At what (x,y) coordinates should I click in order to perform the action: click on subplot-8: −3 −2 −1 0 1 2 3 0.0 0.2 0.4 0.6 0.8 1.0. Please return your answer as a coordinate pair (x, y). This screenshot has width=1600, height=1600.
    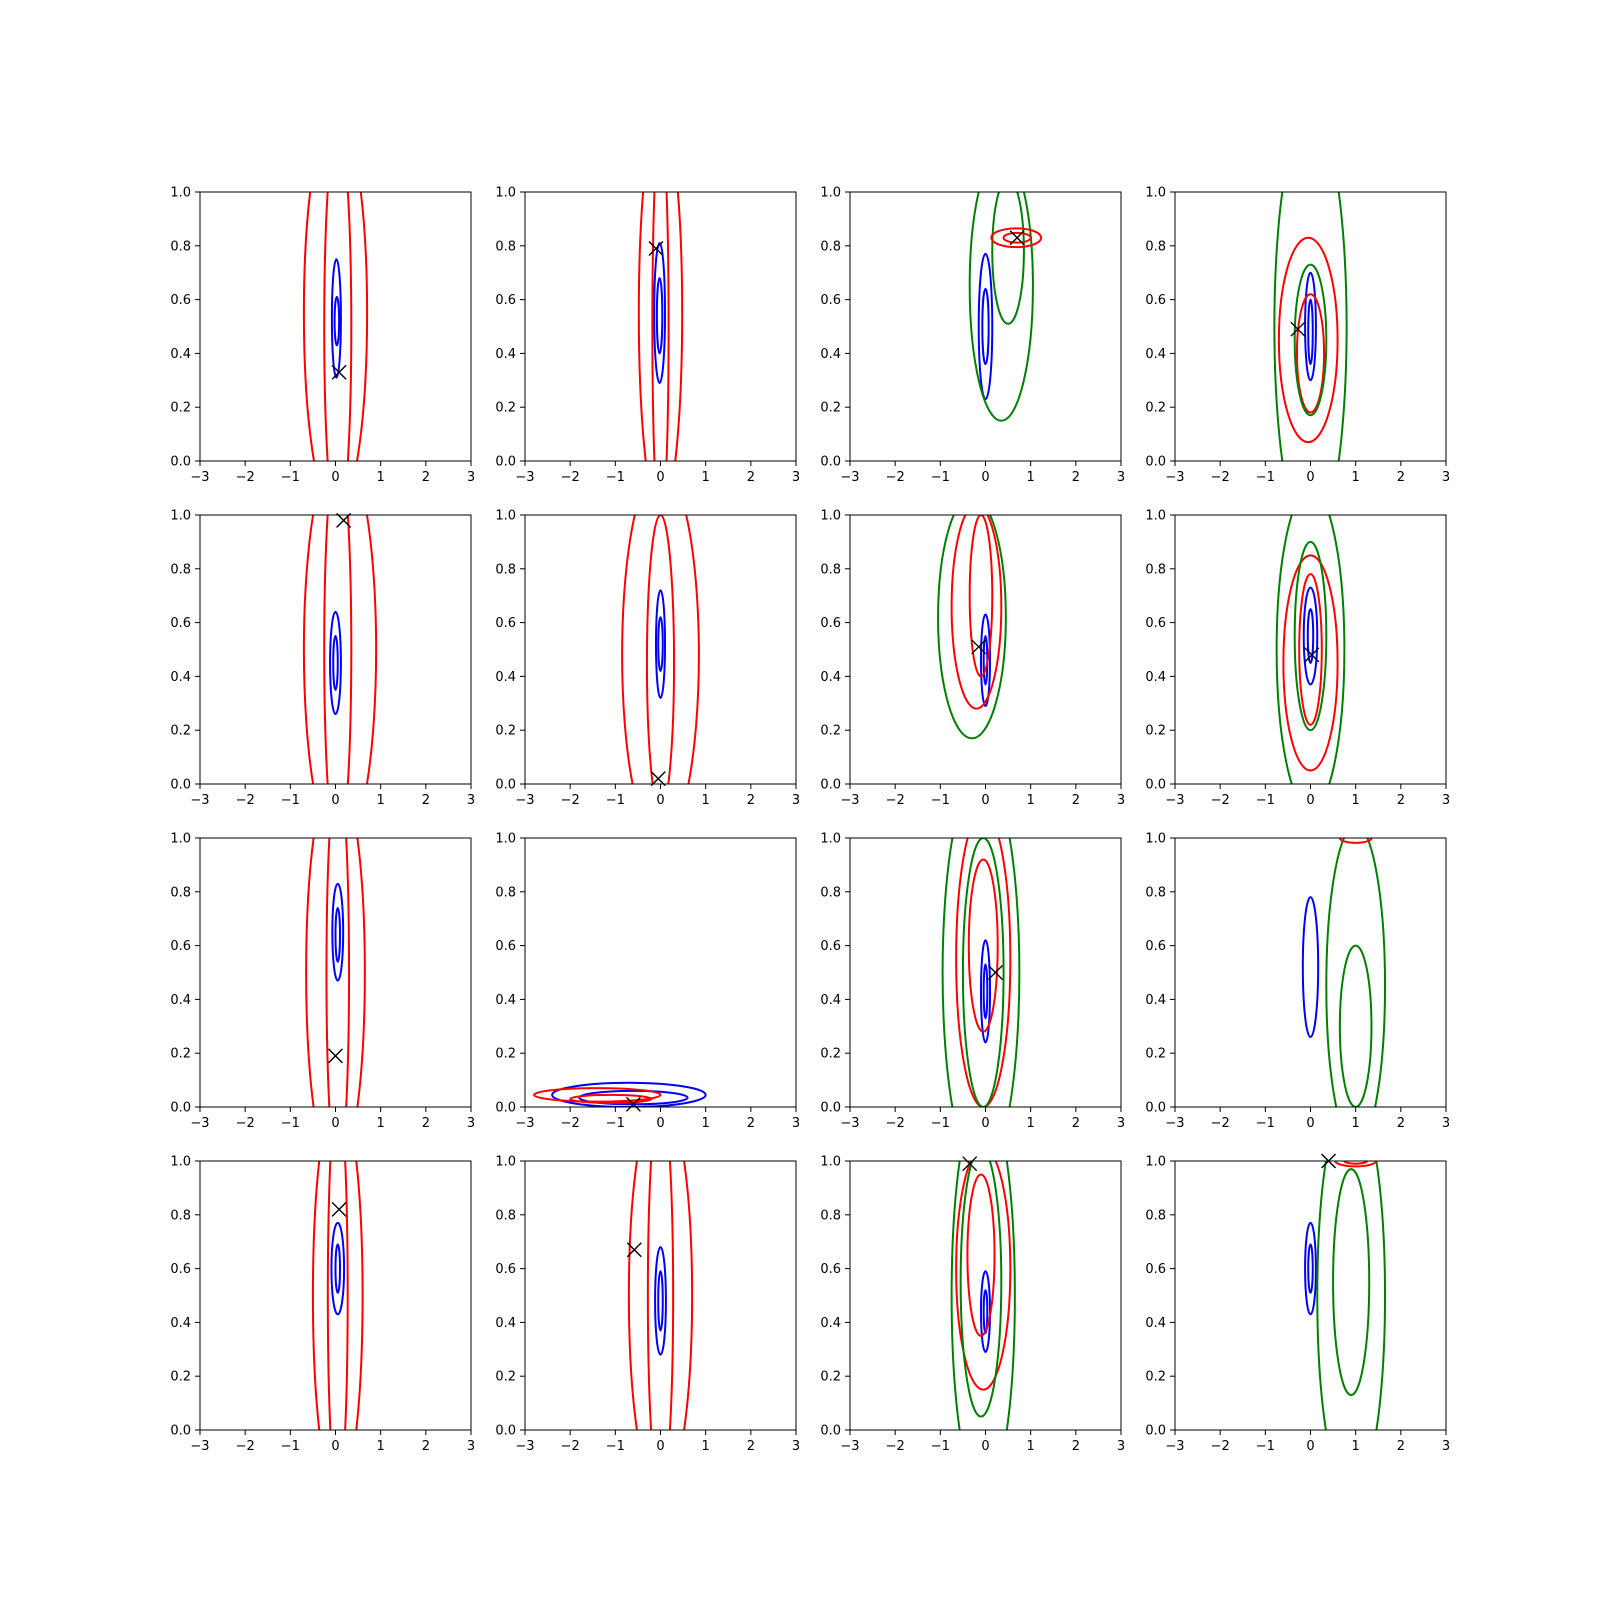
    Looking at the image, I should click on (1297, 659).